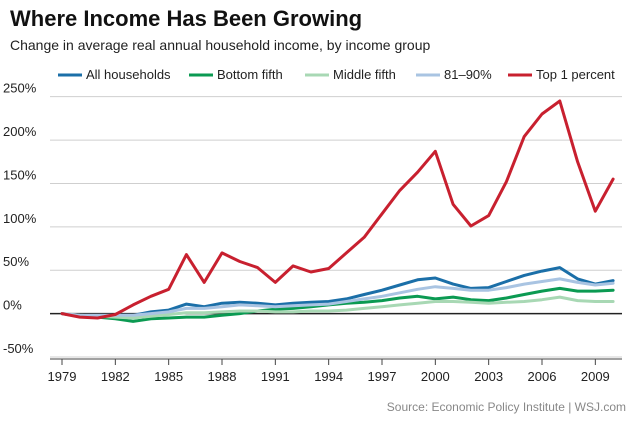 This screenshot has width=640, height=427. I want to click on x-tick-label: 1991, so click(275, 376).